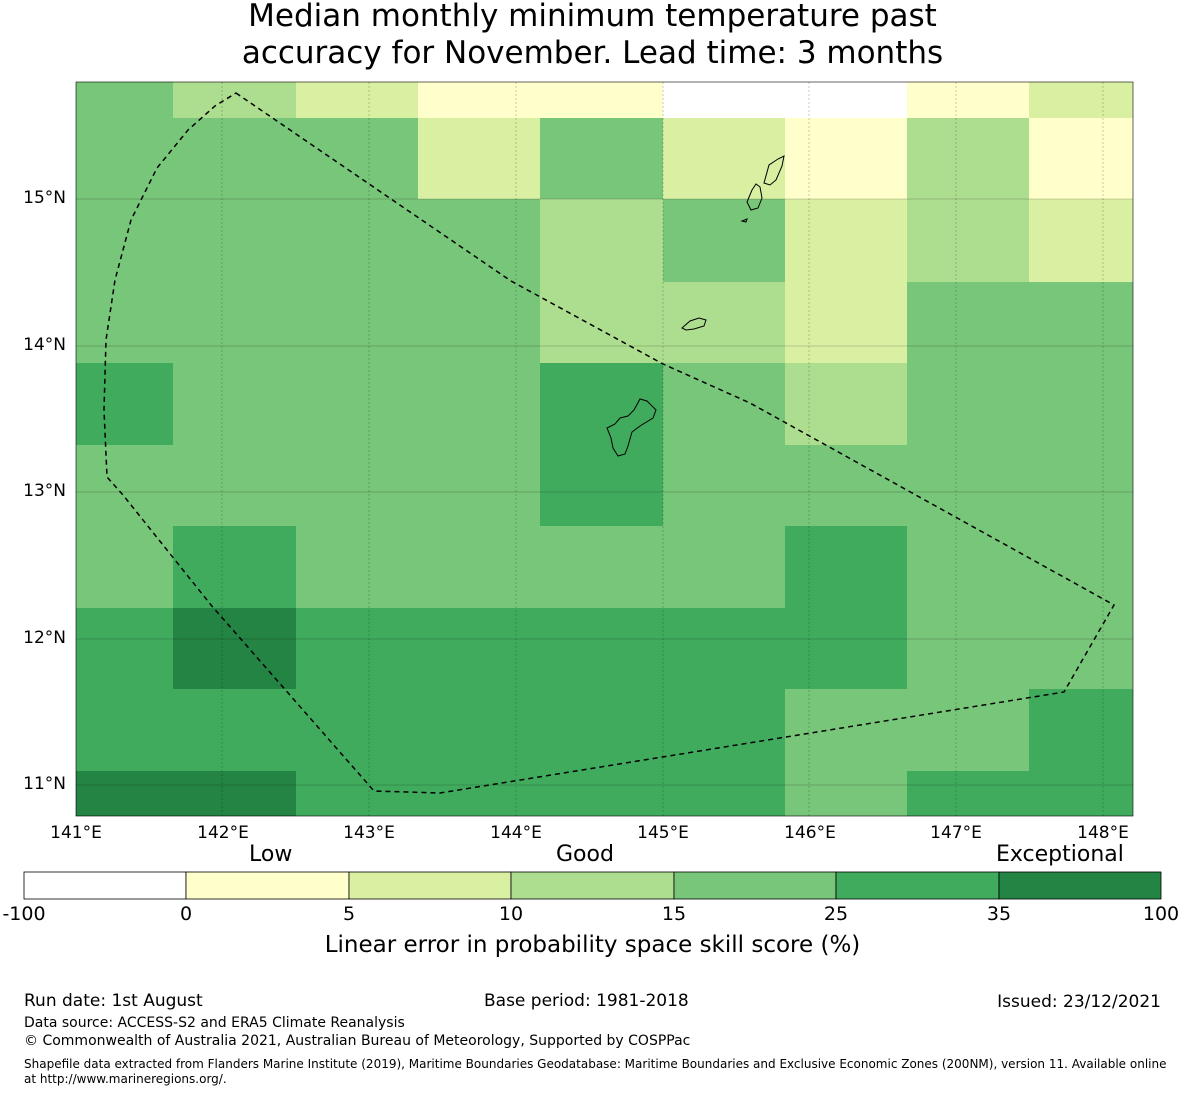 The image size is (1185, 1095). I want to click on band-label-exceptional: Exceptional, so click(1060, 854).